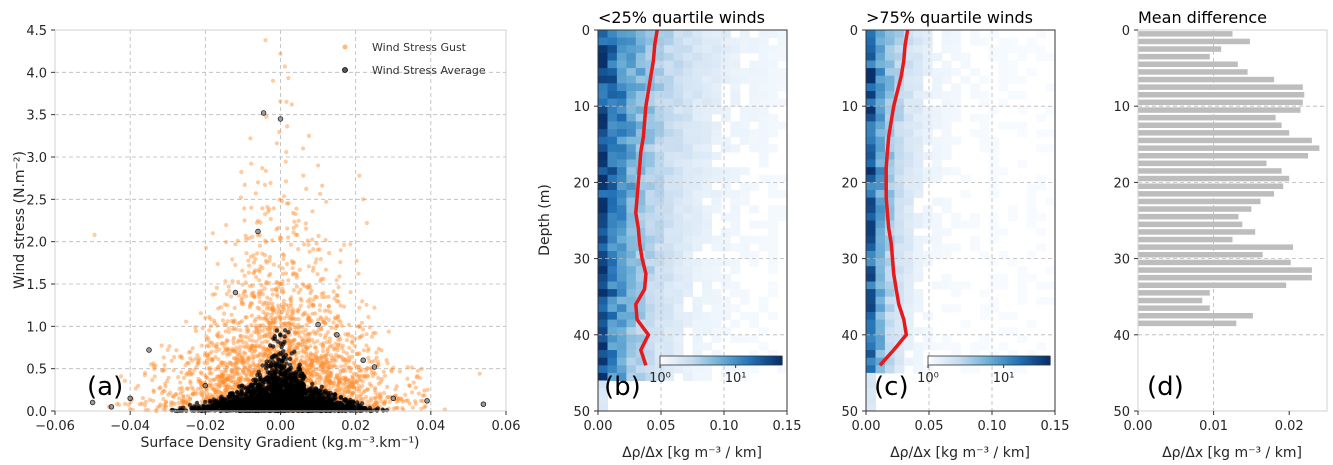  Describe the element at coordinates (782, 41) in the screenshot. I see `heatmap-cell` at that location.